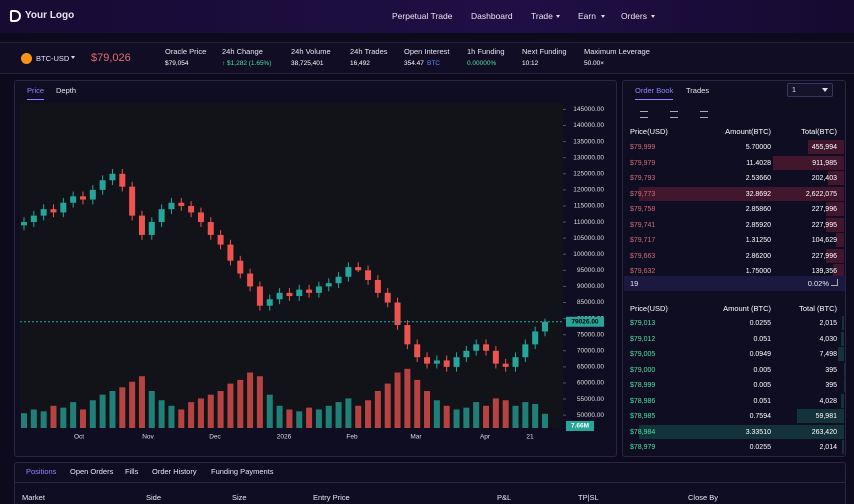  I want to click on ob-cell: 1.31250, so click(758, 240).